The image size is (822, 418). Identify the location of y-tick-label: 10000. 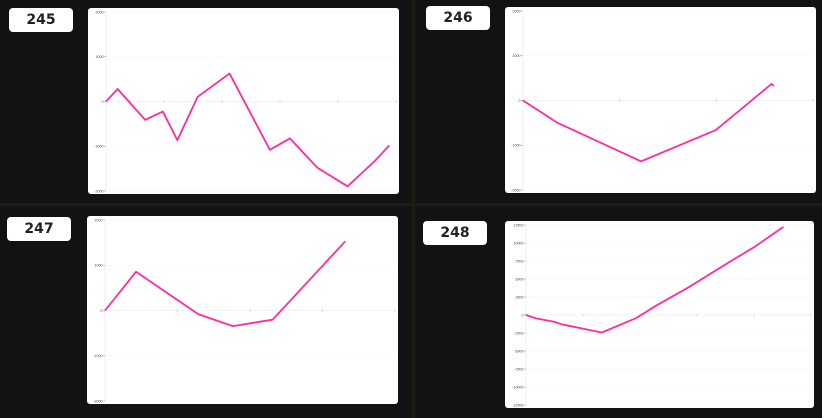
(519, 243).